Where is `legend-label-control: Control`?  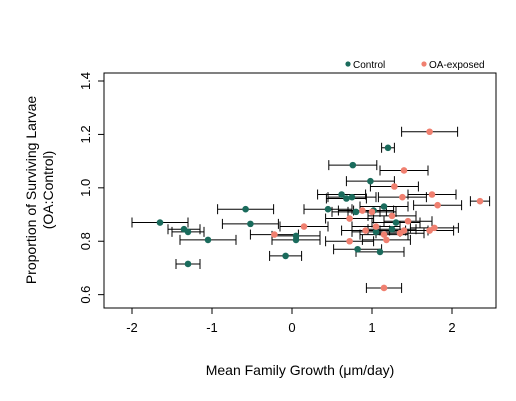
legend-label-control: Control is located at coordinates (369, 65).